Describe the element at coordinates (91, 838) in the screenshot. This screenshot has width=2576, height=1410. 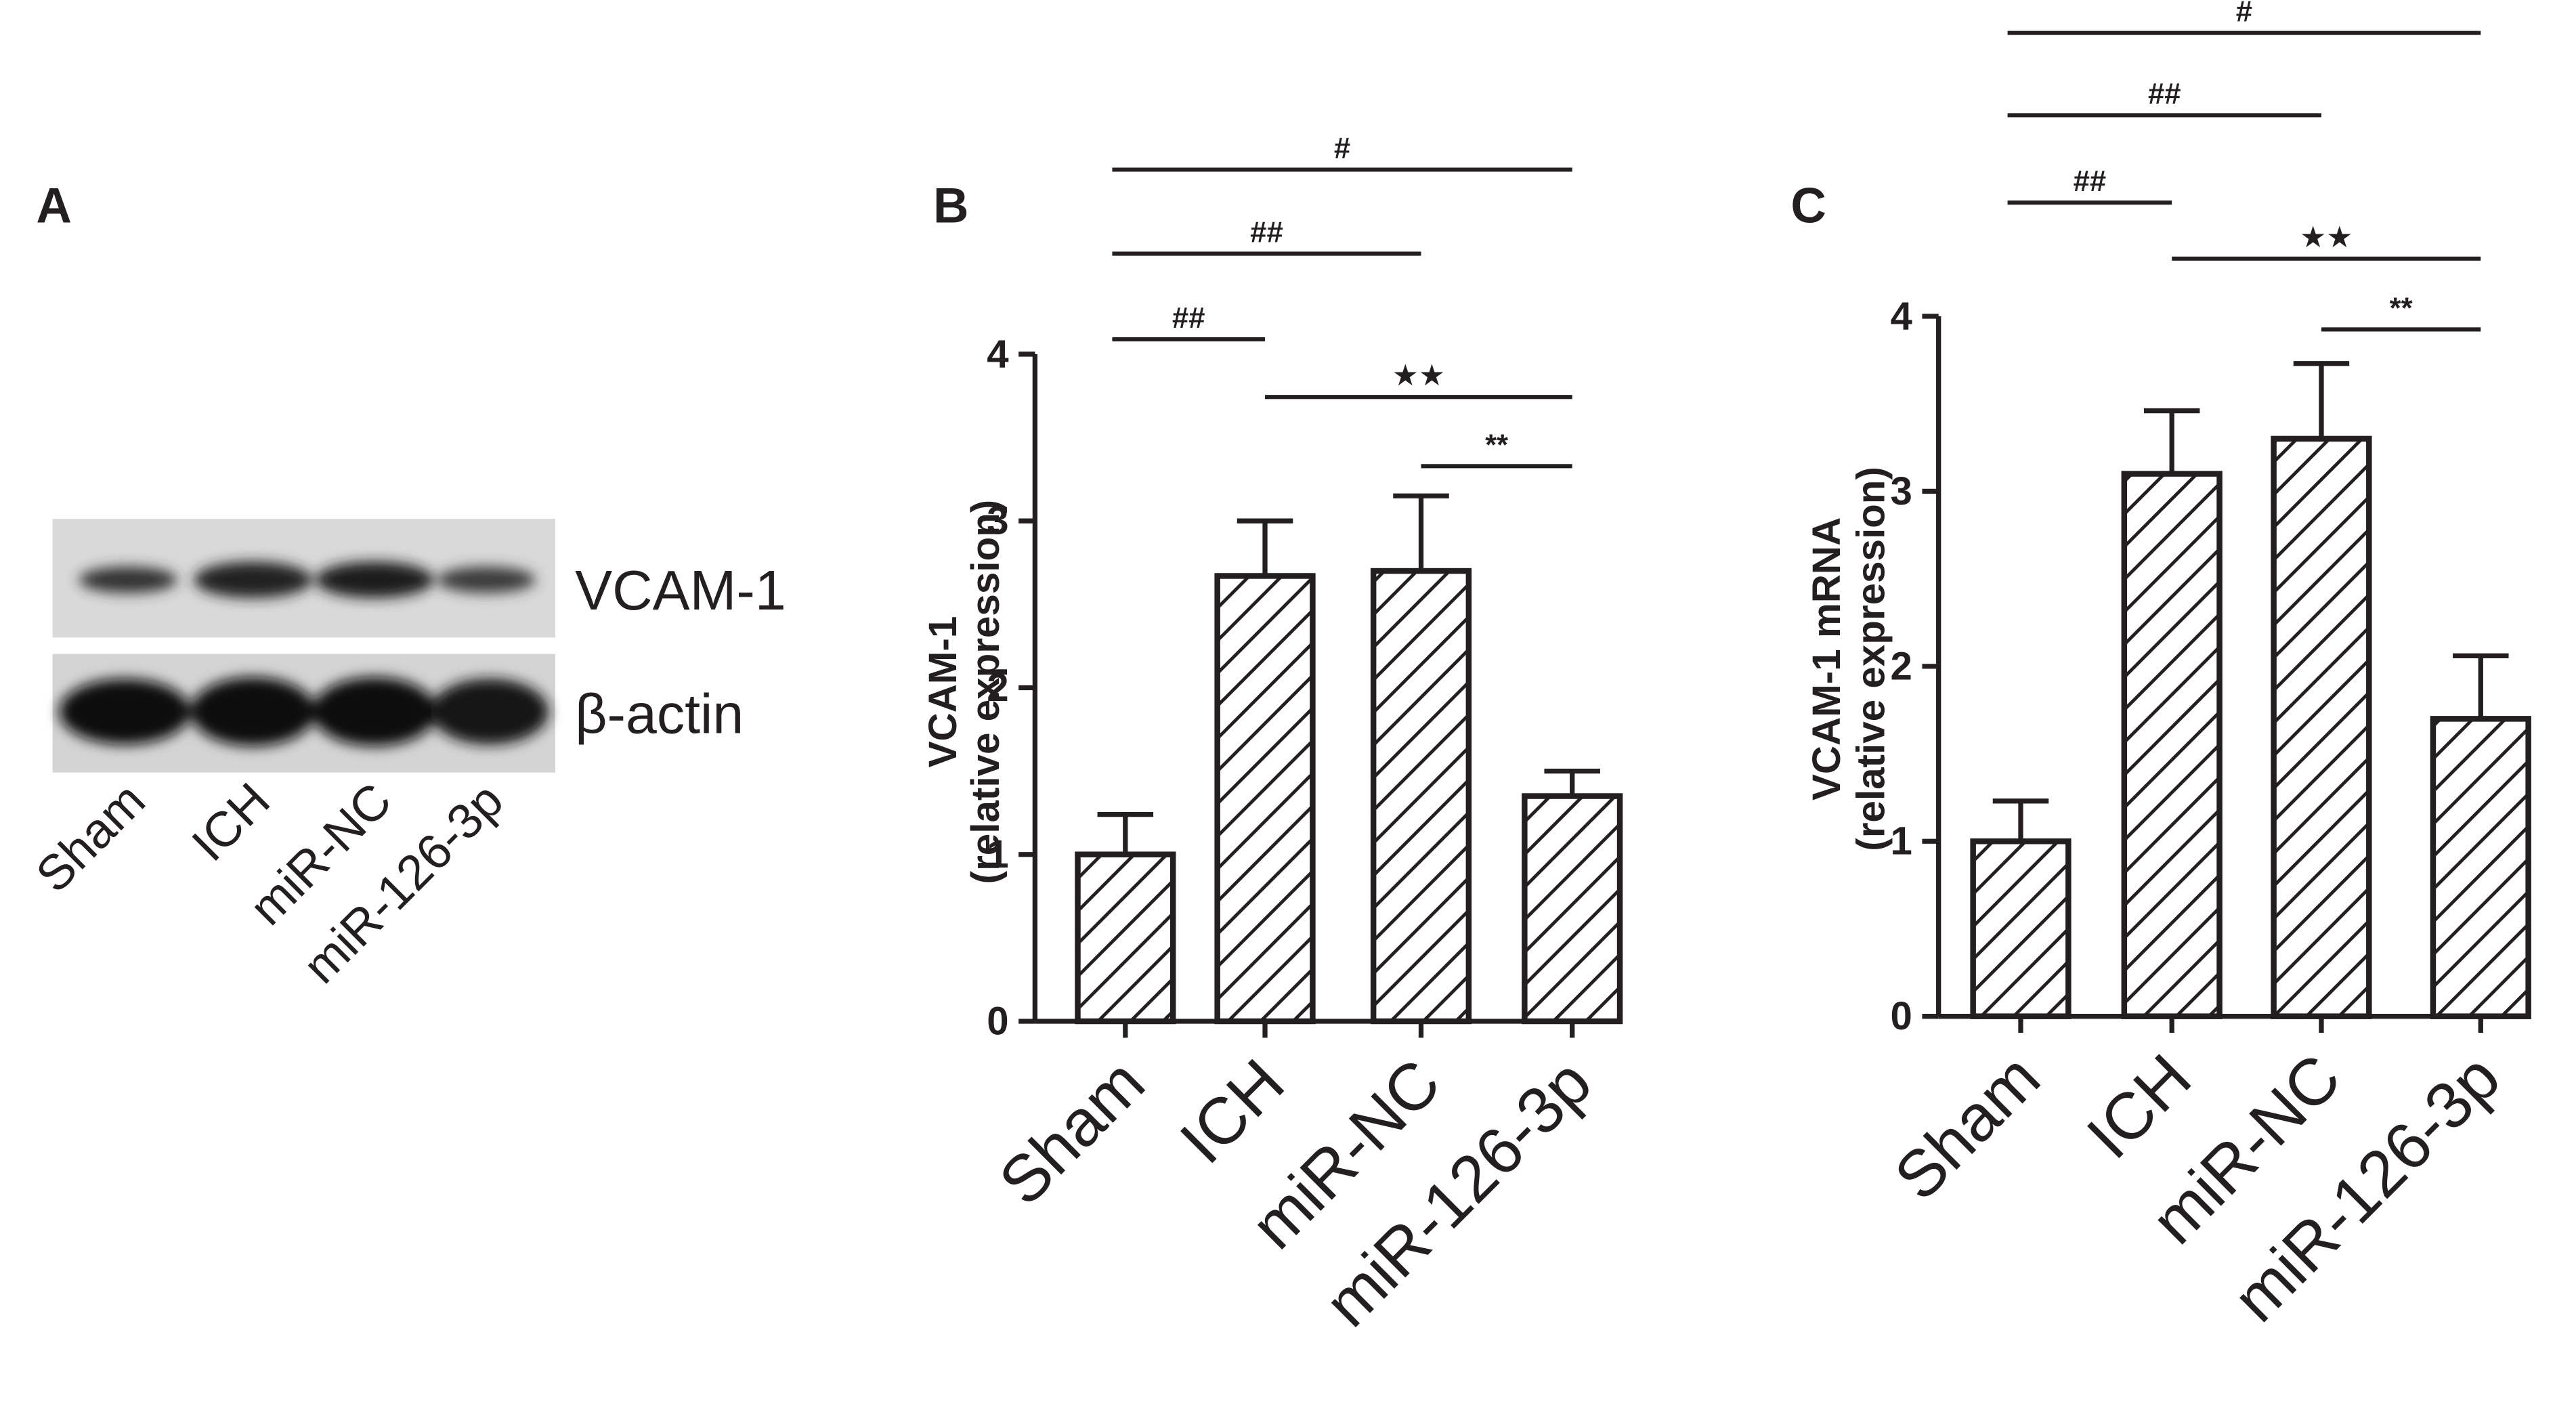
I see `lane-label: Sham` at that location.